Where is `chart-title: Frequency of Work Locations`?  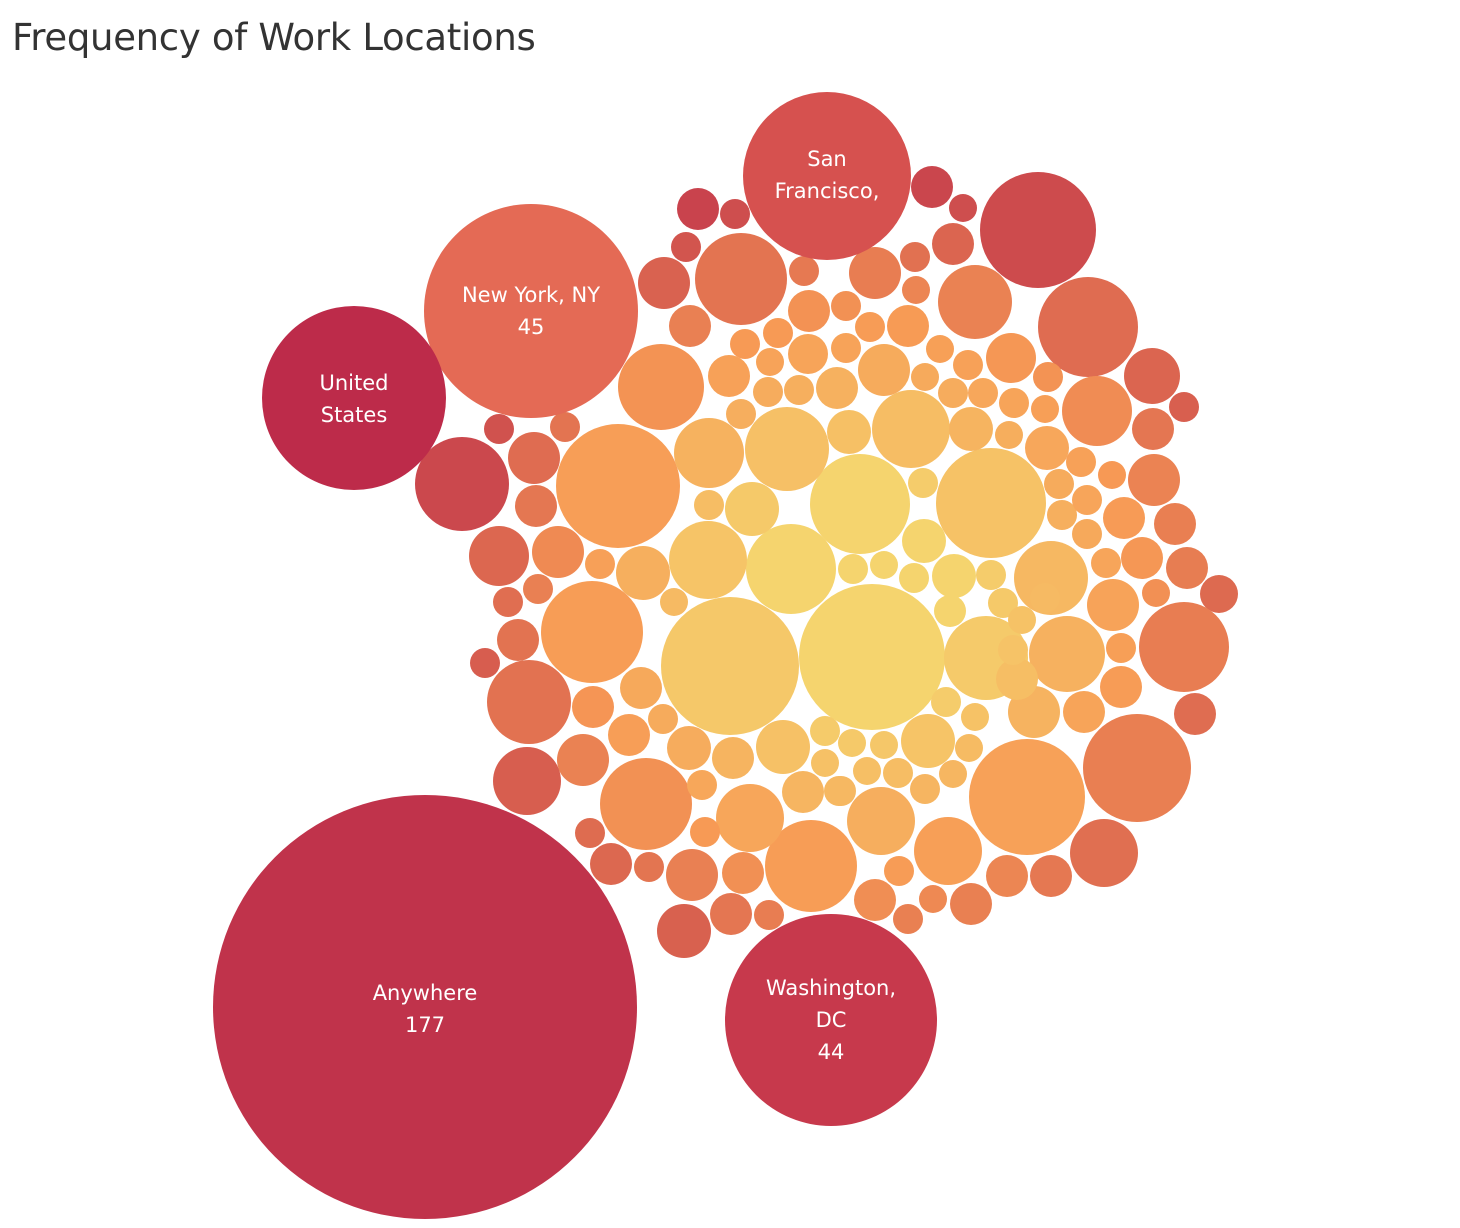
chart-title: Frequency of Work Locations is located at coordinates (274, 37).